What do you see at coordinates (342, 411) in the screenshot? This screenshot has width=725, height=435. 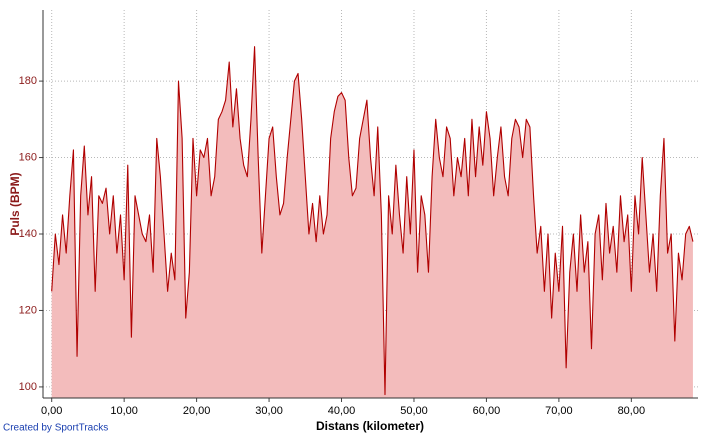 I see `x-tick-label: 40,00` at bounding box center [342, 411].